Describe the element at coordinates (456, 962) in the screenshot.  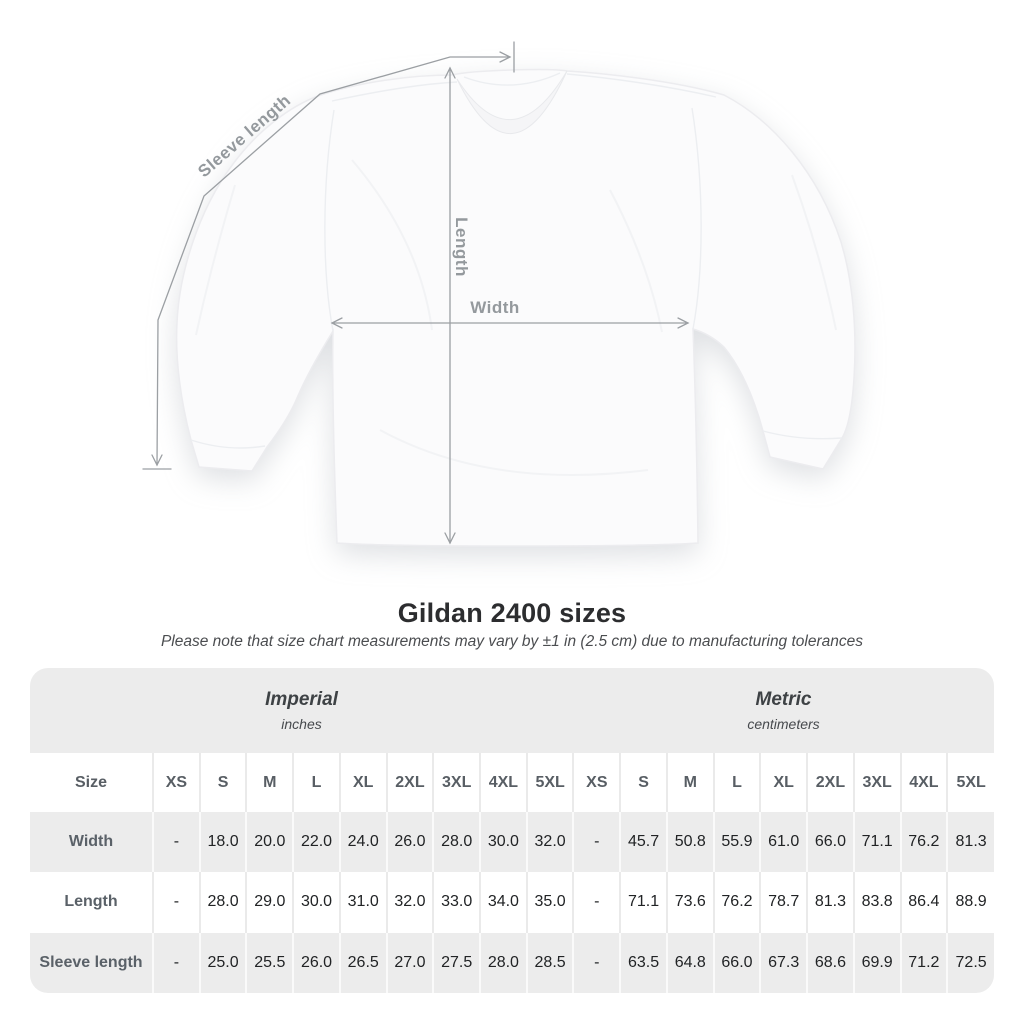
I see `cell: 27.5` at that location.